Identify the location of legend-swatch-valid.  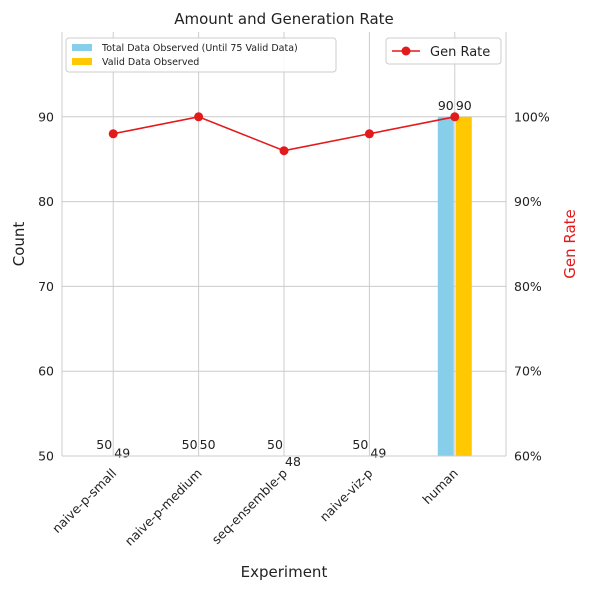
(82, 61).